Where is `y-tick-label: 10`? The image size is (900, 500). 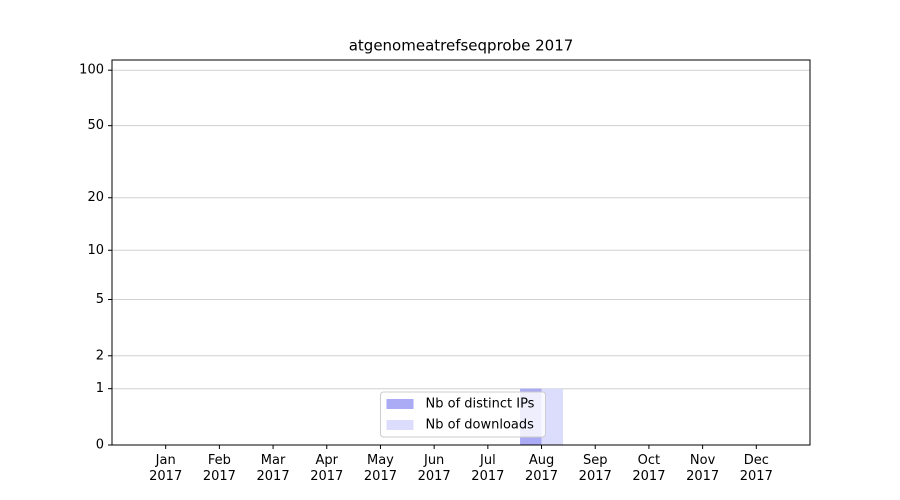
y-tick-label: 10 is located at coordinates (95, 250).